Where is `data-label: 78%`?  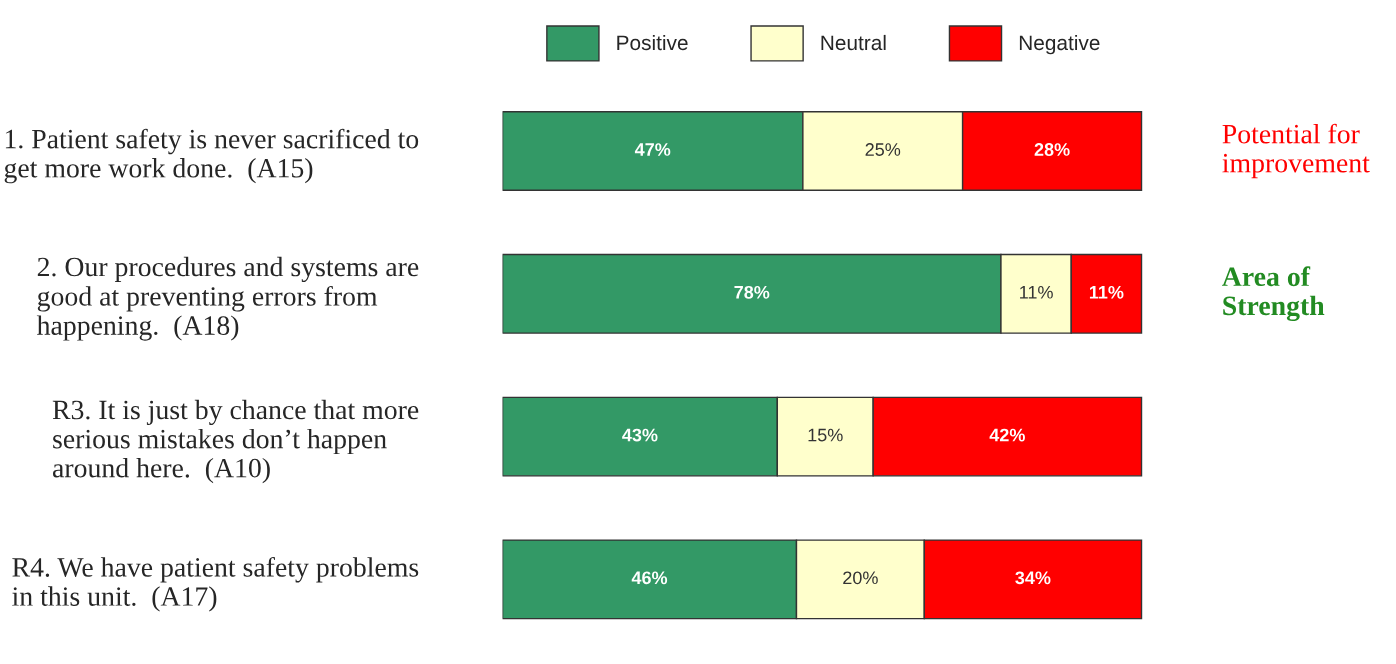
data-label: 78% is located at coordinates (752, 292).